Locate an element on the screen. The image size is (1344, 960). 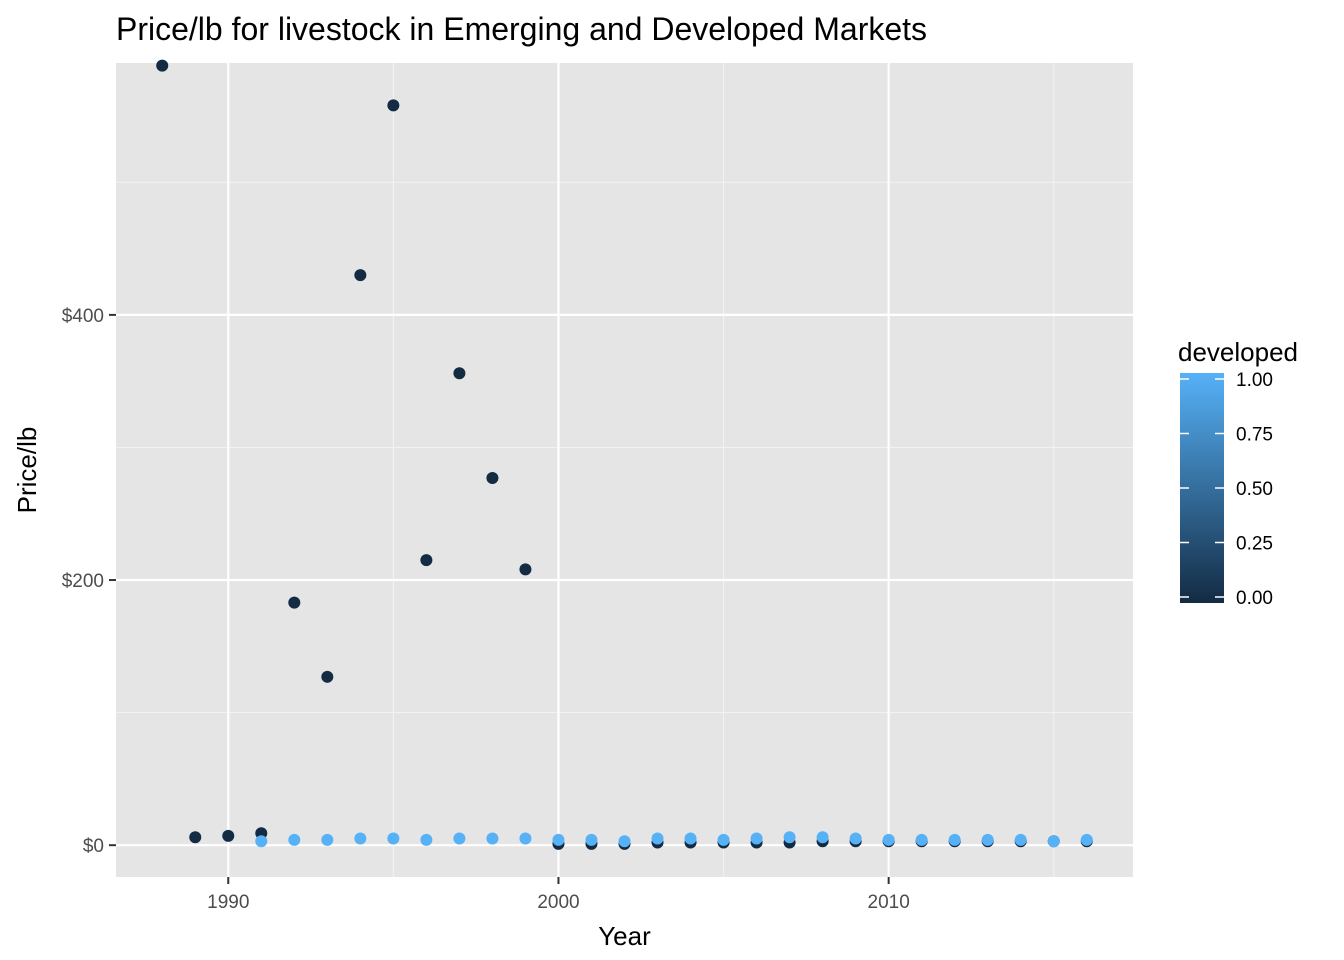
legend-label: 1.00 is located at coordinates (1254, 380).